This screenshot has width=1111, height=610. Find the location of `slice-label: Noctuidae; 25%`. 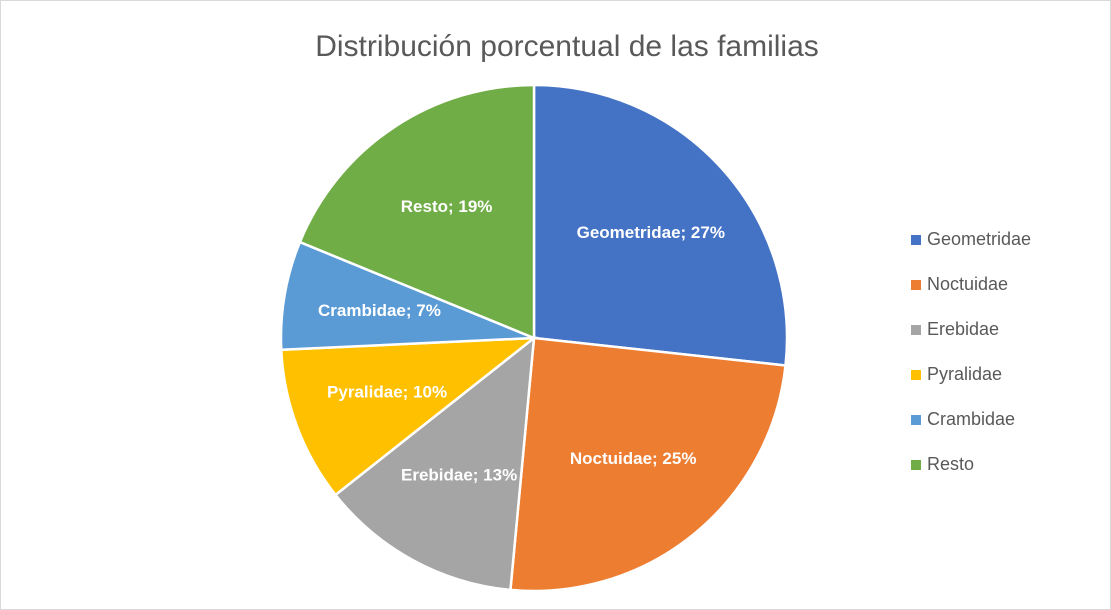

slice-label: Noctuidae; 25% is located at coordinates (633, 458).